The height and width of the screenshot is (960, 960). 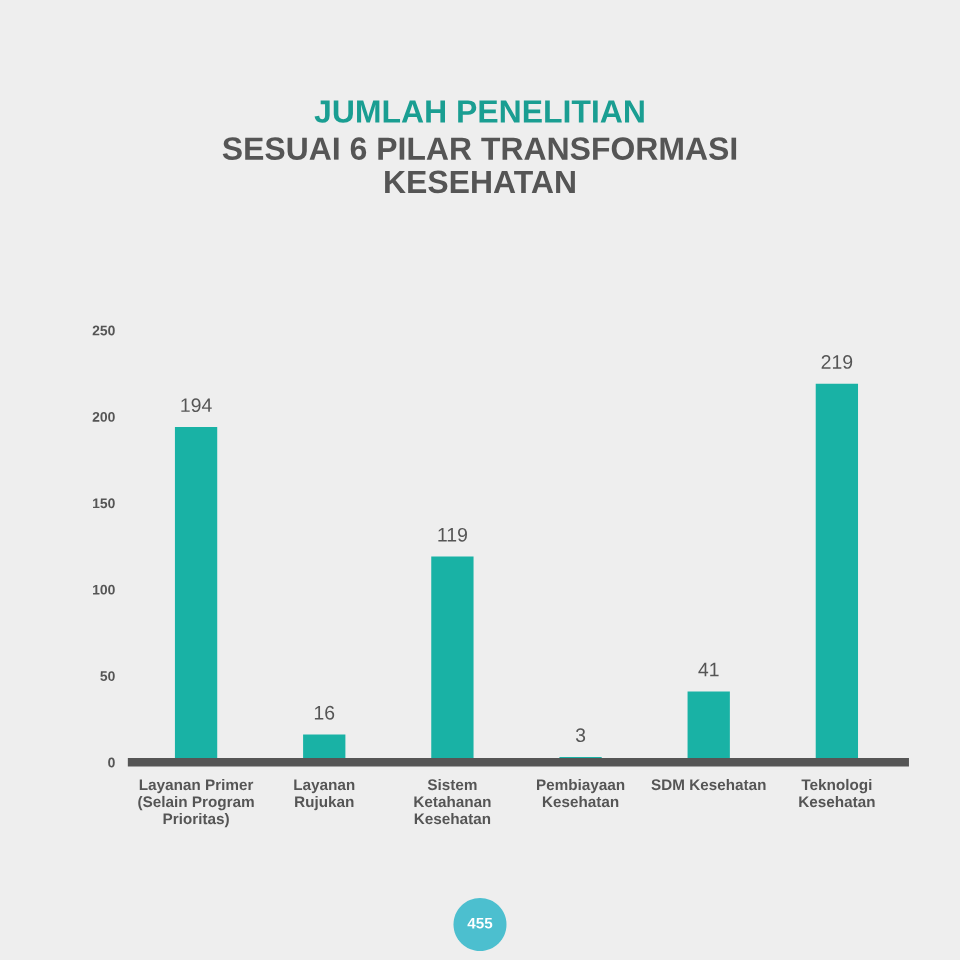 I want to click on chart-title: JUMLAH PENELITIAN, so click(x=479, y=111).